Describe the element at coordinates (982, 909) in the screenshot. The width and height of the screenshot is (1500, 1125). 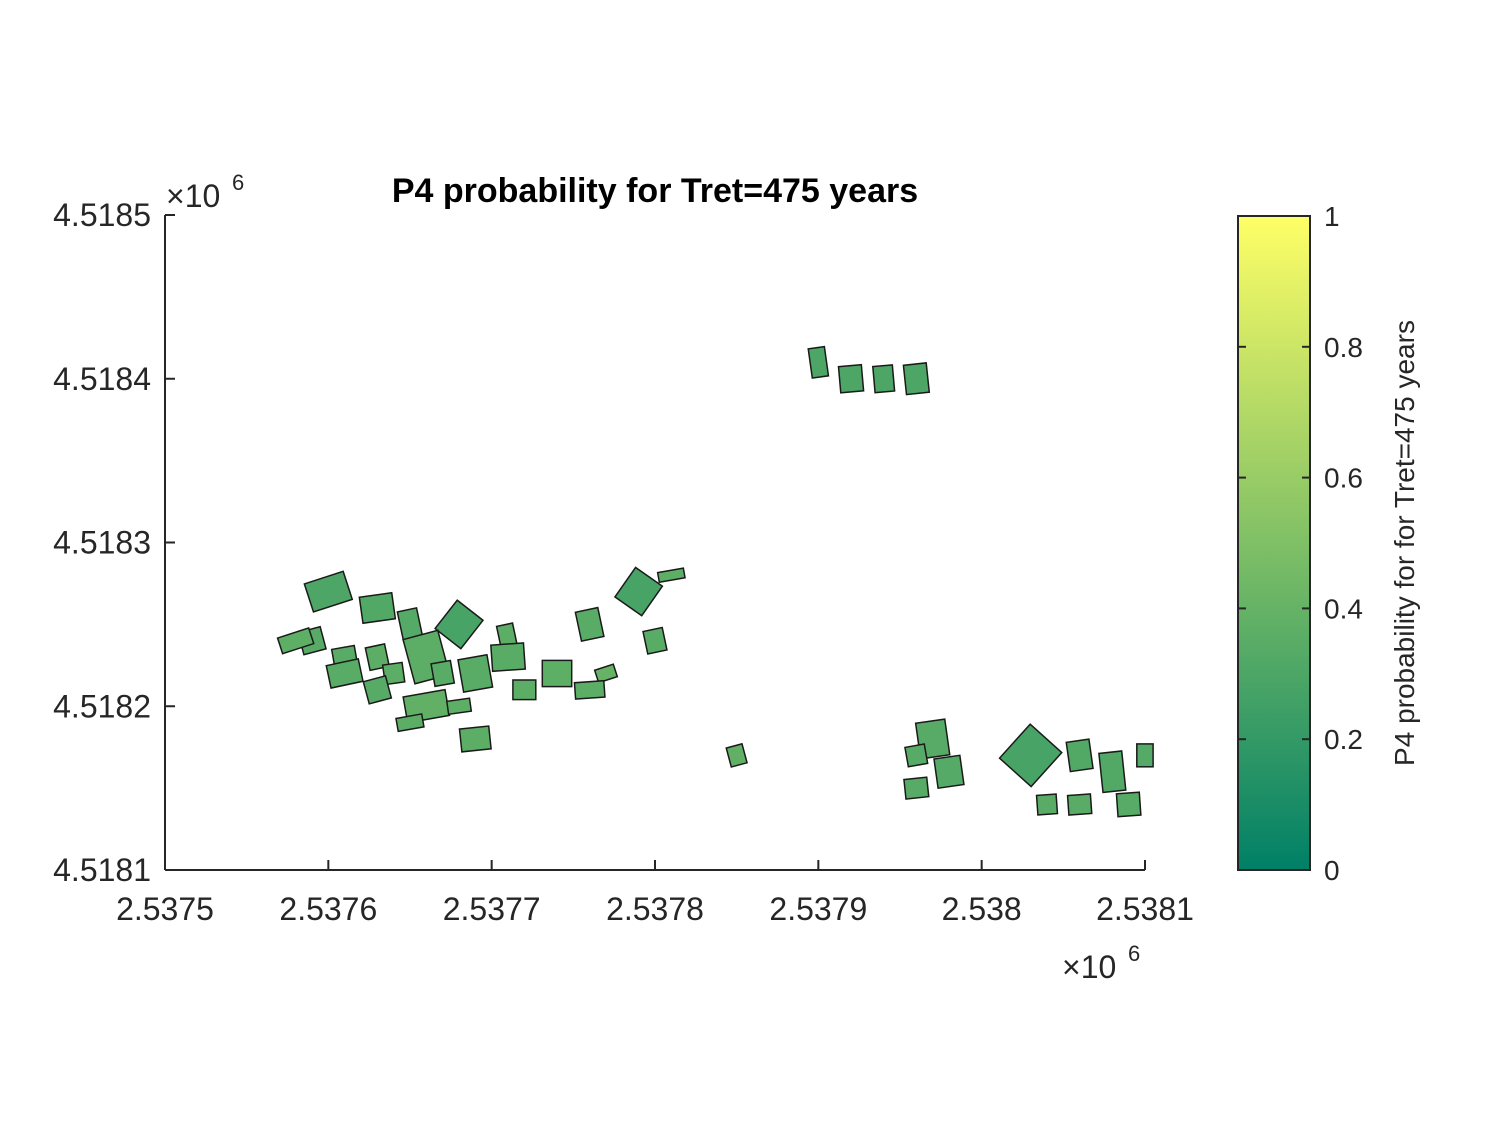
I see `x-tick-label: 2.538` at that location.